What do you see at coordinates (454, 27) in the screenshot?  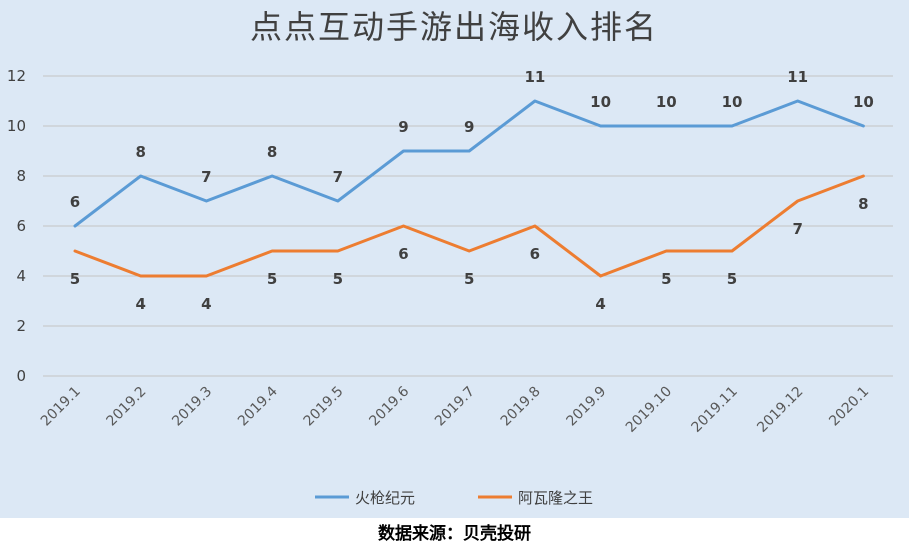 I see `chart-title: 点点互动手游出海收入排名` at bounding box center [454, 27].